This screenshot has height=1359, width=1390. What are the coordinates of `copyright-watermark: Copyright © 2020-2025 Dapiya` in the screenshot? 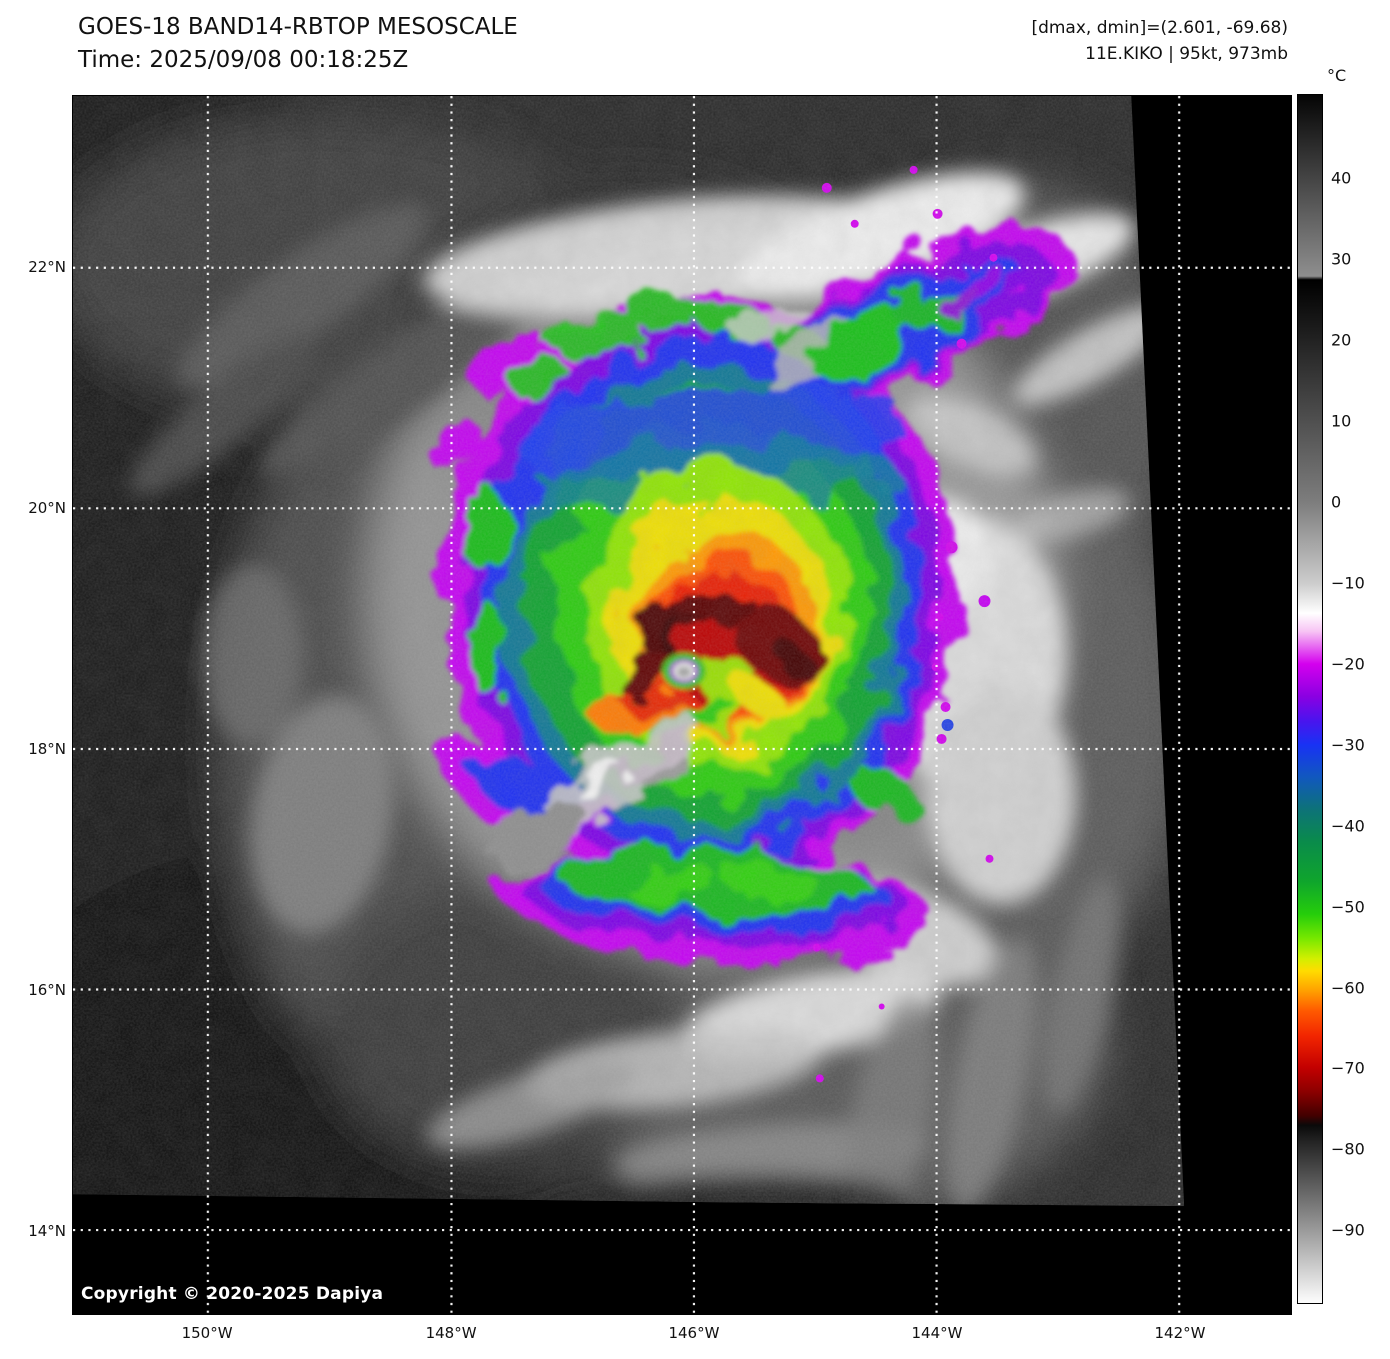 It's located at (232, 1294).